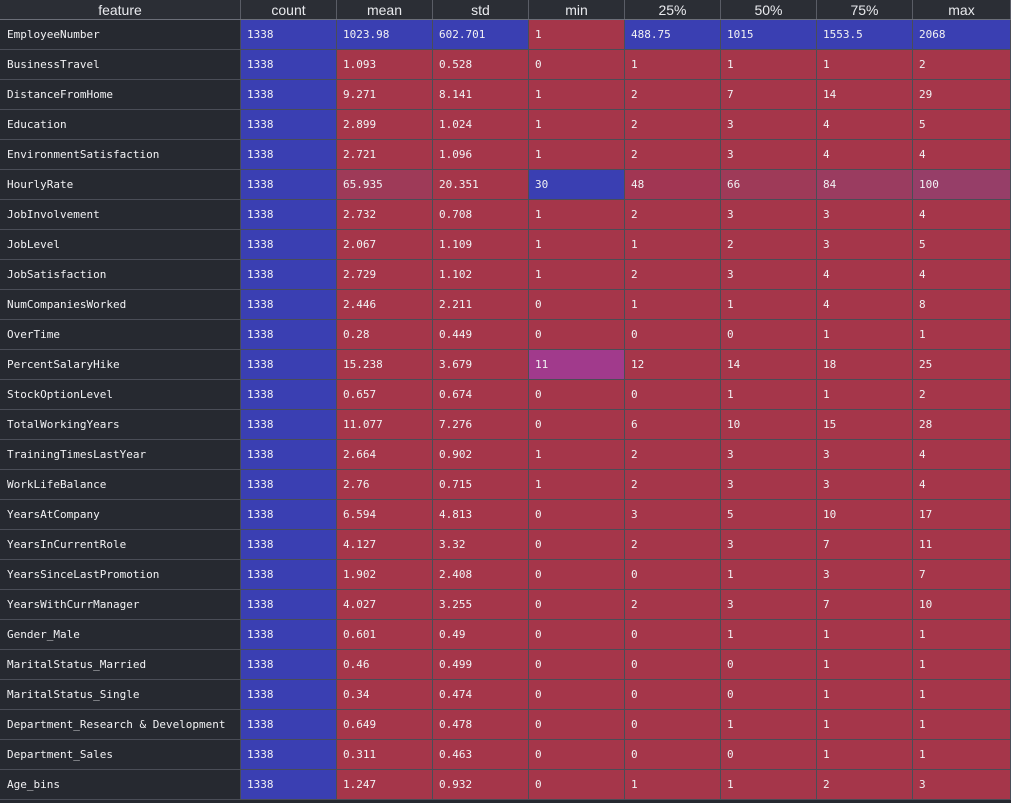  Describe the element at coordinates (481, 695) in the screenshot. I see `value-cell-std: 0.474` at that location.